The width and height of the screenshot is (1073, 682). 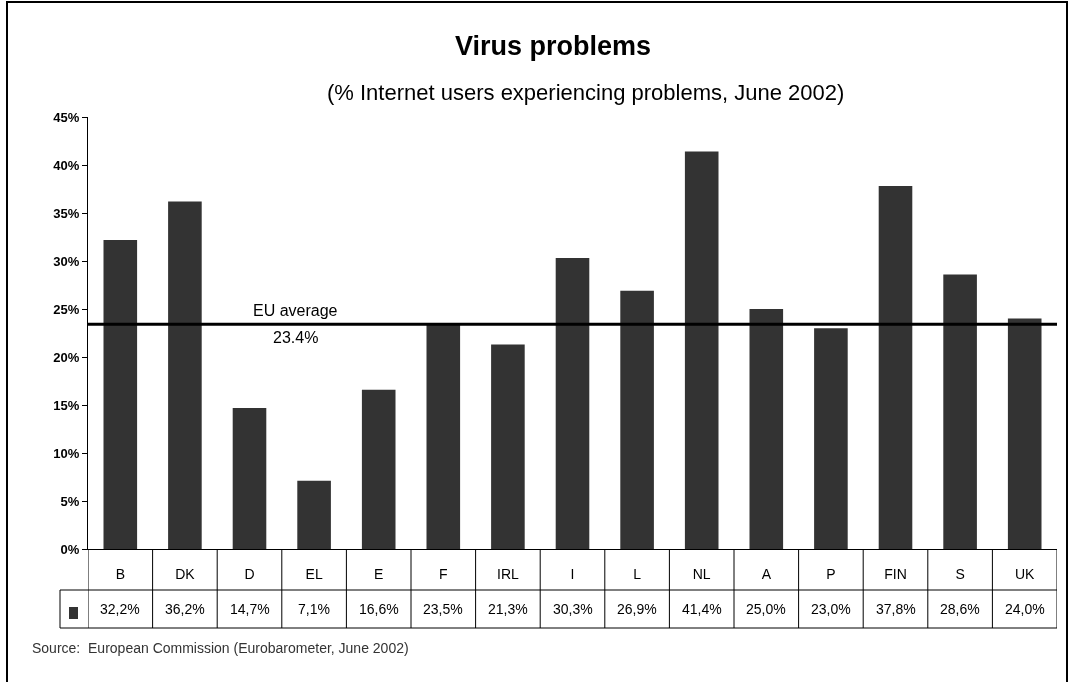 I want to click on x-tick-label: IRL, so click(x=508, y=573).